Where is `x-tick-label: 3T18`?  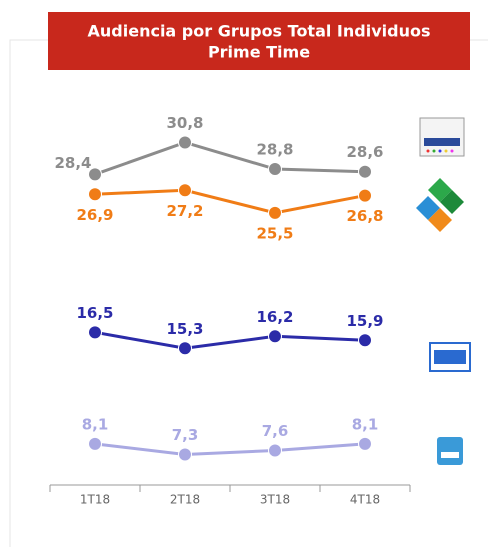 x-tick-label: 3T18 is located at coordinates (275, 500).